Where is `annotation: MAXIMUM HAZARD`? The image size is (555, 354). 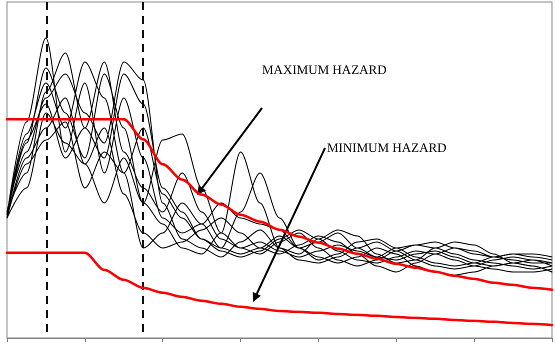 annotation: MAXIMUM HAZARD is located at coordinates (324, 70).